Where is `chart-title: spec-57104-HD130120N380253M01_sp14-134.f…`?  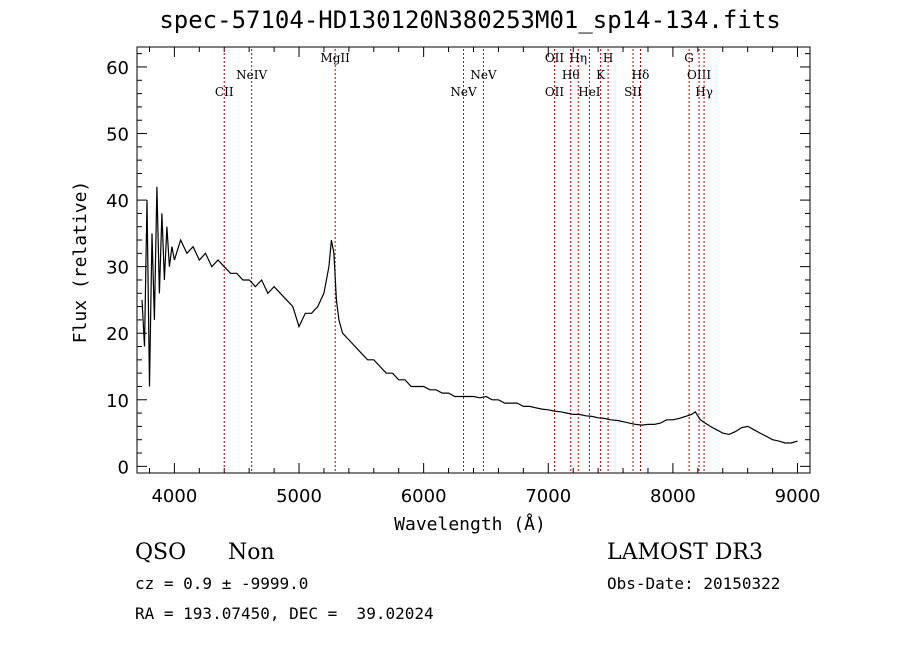 chart-title: spec-57104-HD130120N380253M01_sp14-134.f… is located at coordinates (470, 20).